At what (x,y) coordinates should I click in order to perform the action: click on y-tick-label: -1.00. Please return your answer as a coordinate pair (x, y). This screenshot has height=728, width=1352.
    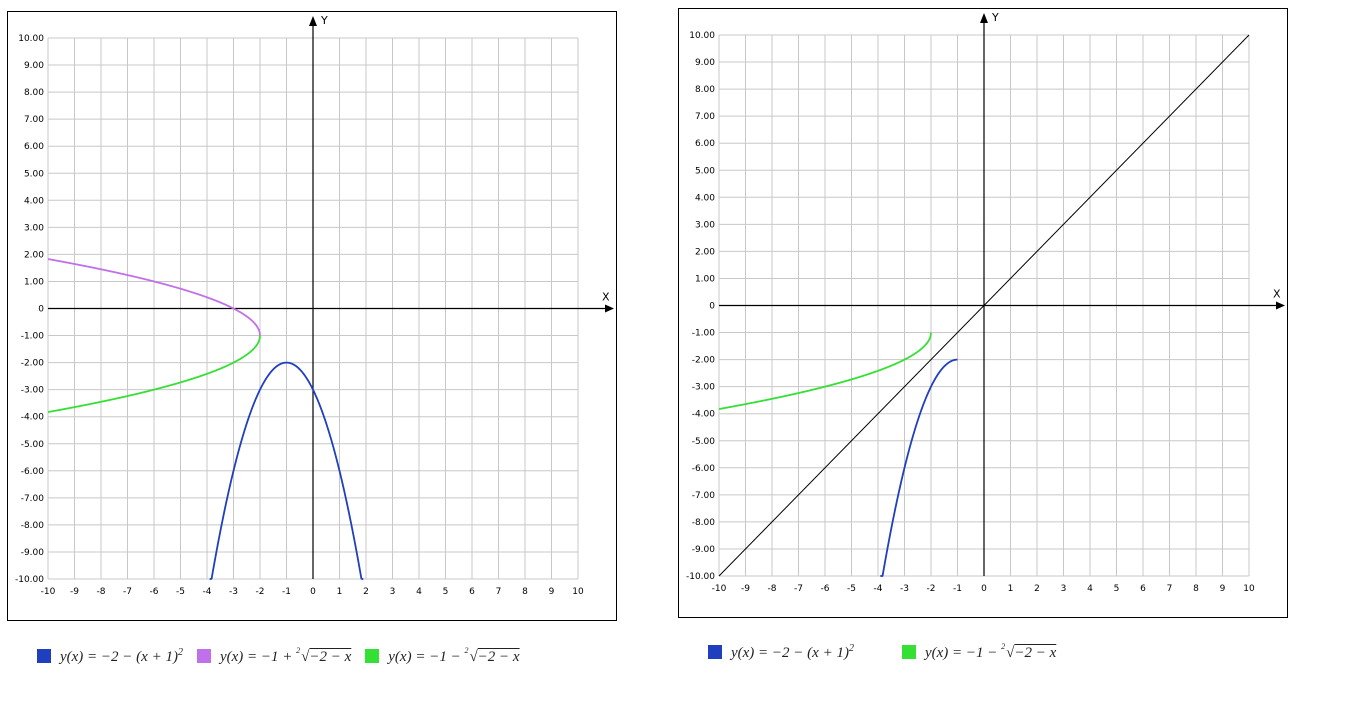
    Looking at the image, I should click on (704, 334).